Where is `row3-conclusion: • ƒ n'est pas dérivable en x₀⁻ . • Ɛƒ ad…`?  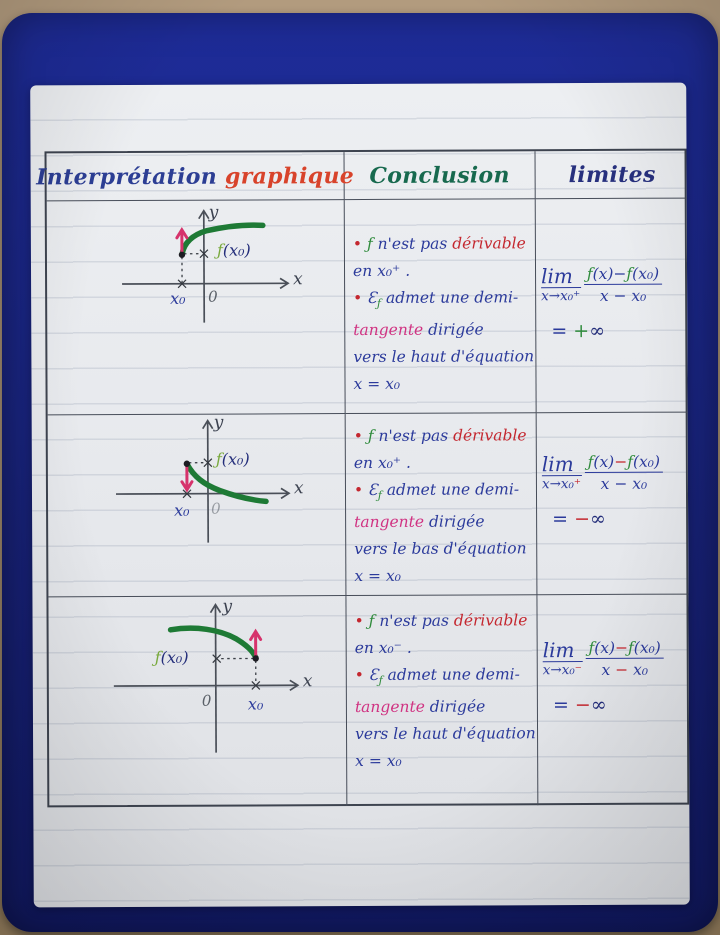
row3-conclusion: • ƒ n'est pas dérivable en x₀⁻ . • Ɛƒ ad… is located at coordinates (442, 701).